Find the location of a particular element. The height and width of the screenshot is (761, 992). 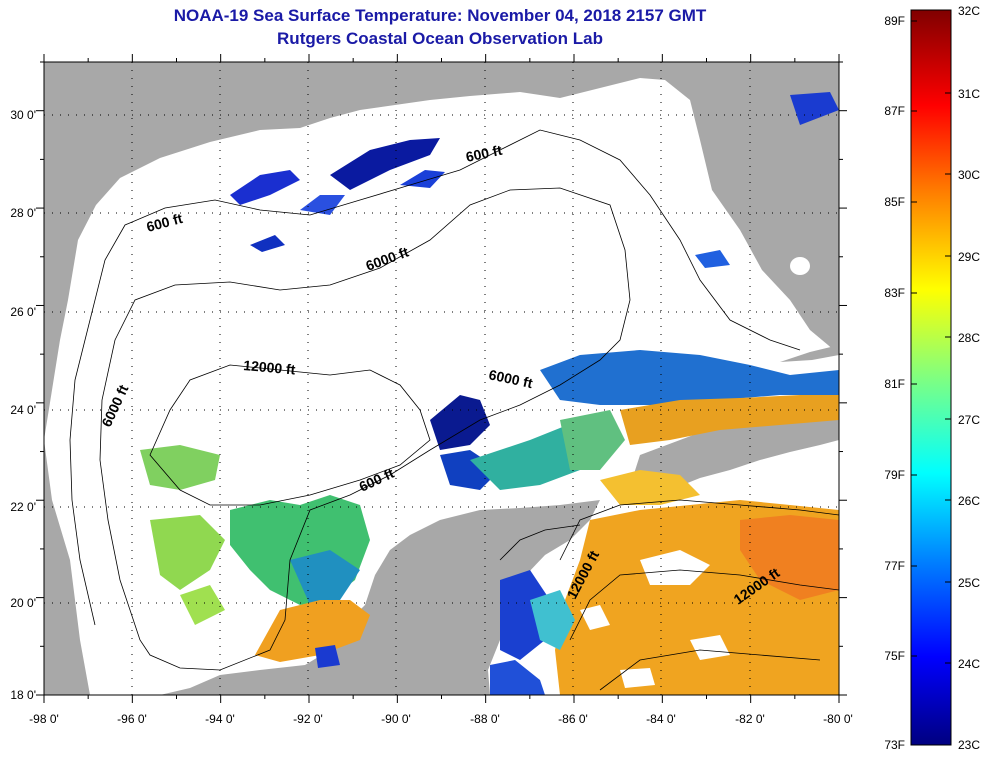

colorbar-ticks is located at coordinates (931, 377).